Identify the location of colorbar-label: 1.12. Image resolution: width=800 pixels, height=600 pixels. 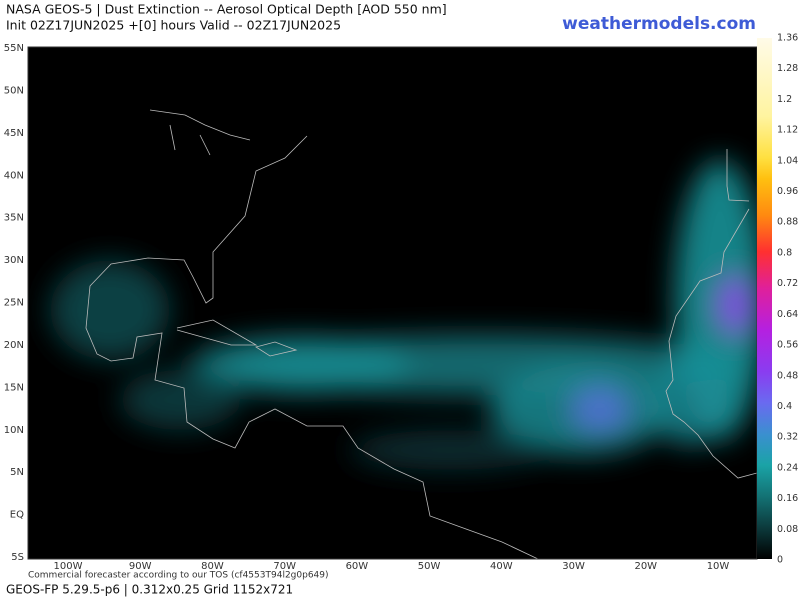
(787, 130).